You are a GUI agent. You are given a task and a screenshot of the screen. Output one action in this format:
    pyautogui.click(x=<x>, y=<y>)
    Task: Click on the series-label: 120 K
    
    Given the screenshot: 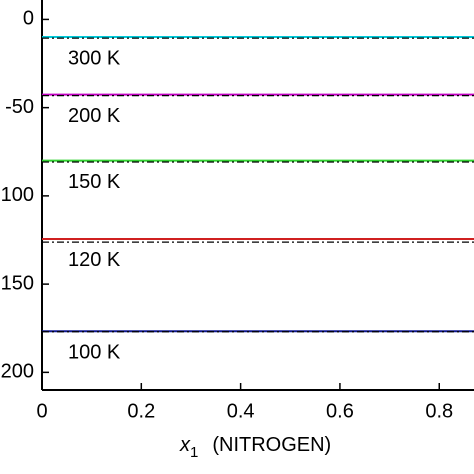 What is the action you would take?
    pyautogui.click(x=94, y=260)
    